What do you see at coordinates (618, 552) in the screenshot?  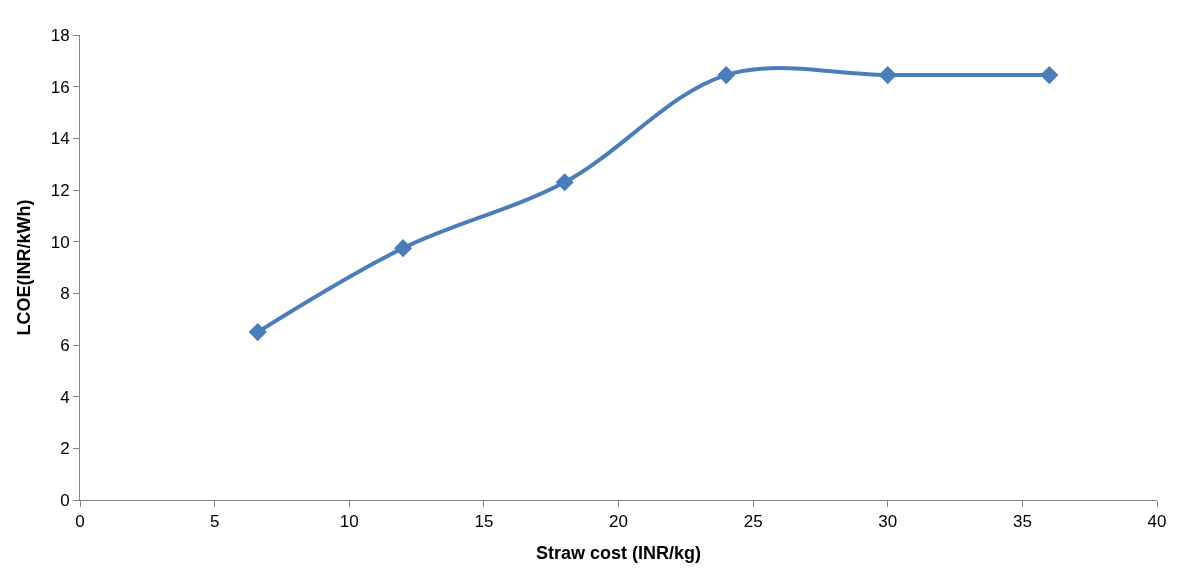 I see `x-axis-title: Straw cost (INR/kg)` at bounding box center [618, 552].